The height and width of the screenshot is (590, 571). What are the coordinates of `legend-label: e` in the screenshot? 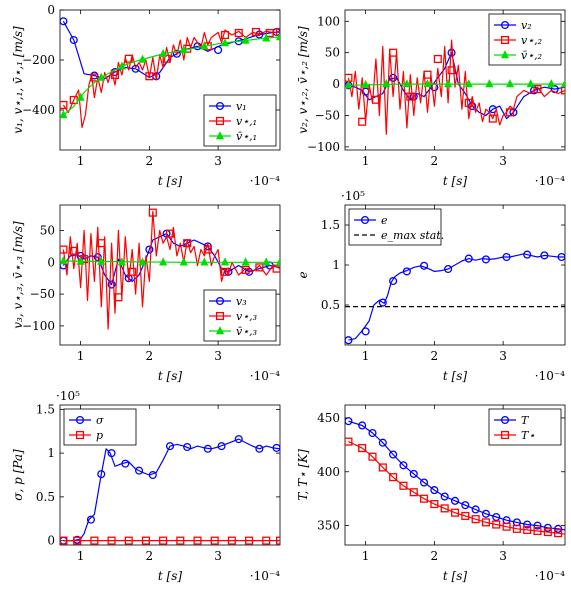 It's located at (384, 220).